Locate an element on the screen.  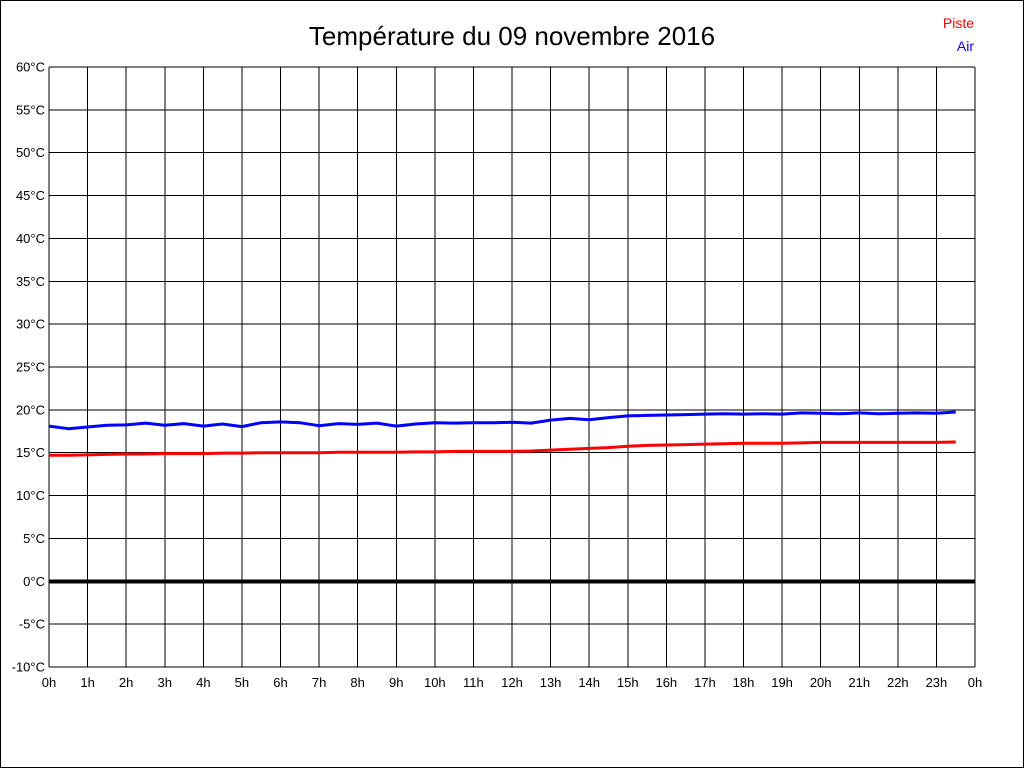
legend-piste-label: Piste is located at coordinates (958, 23).